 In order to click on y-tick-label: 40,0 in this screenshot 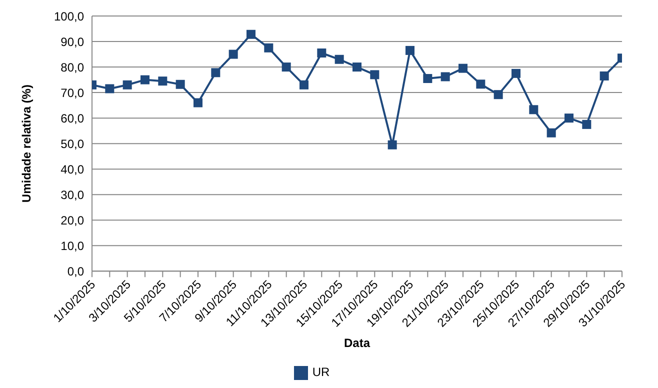, I will do `click(72, 169)`.